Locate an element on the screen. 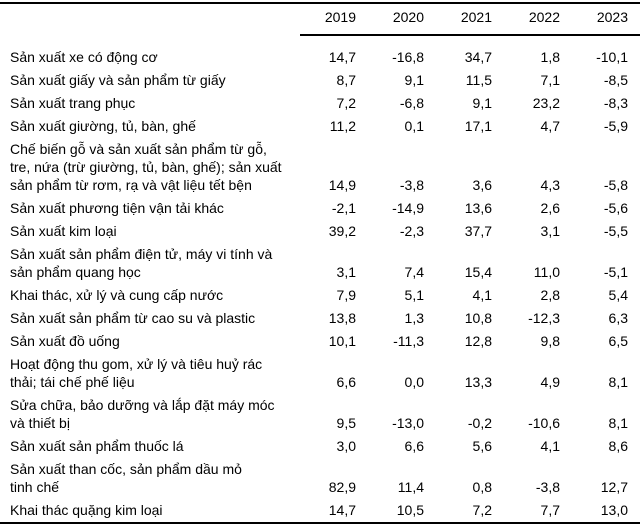  value-cell: -16,8 is located at coordinates (408, 57).